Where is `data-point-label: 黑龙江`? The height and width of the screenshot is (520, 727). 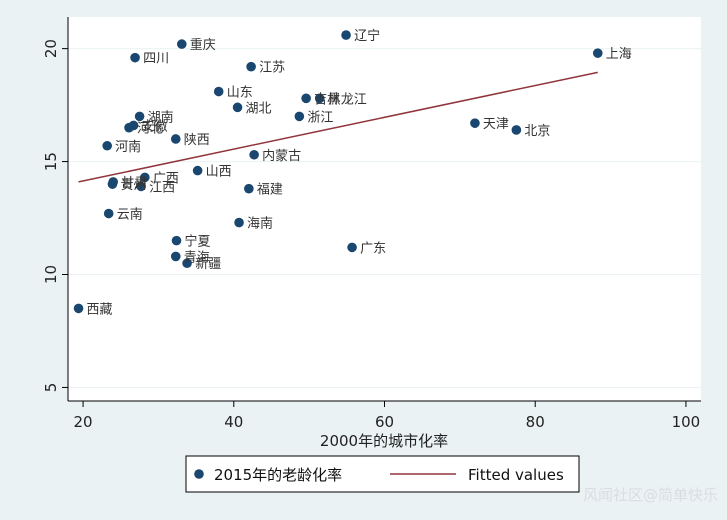 data-point-label: 黑龙江 is located at coordinates (347, 99).